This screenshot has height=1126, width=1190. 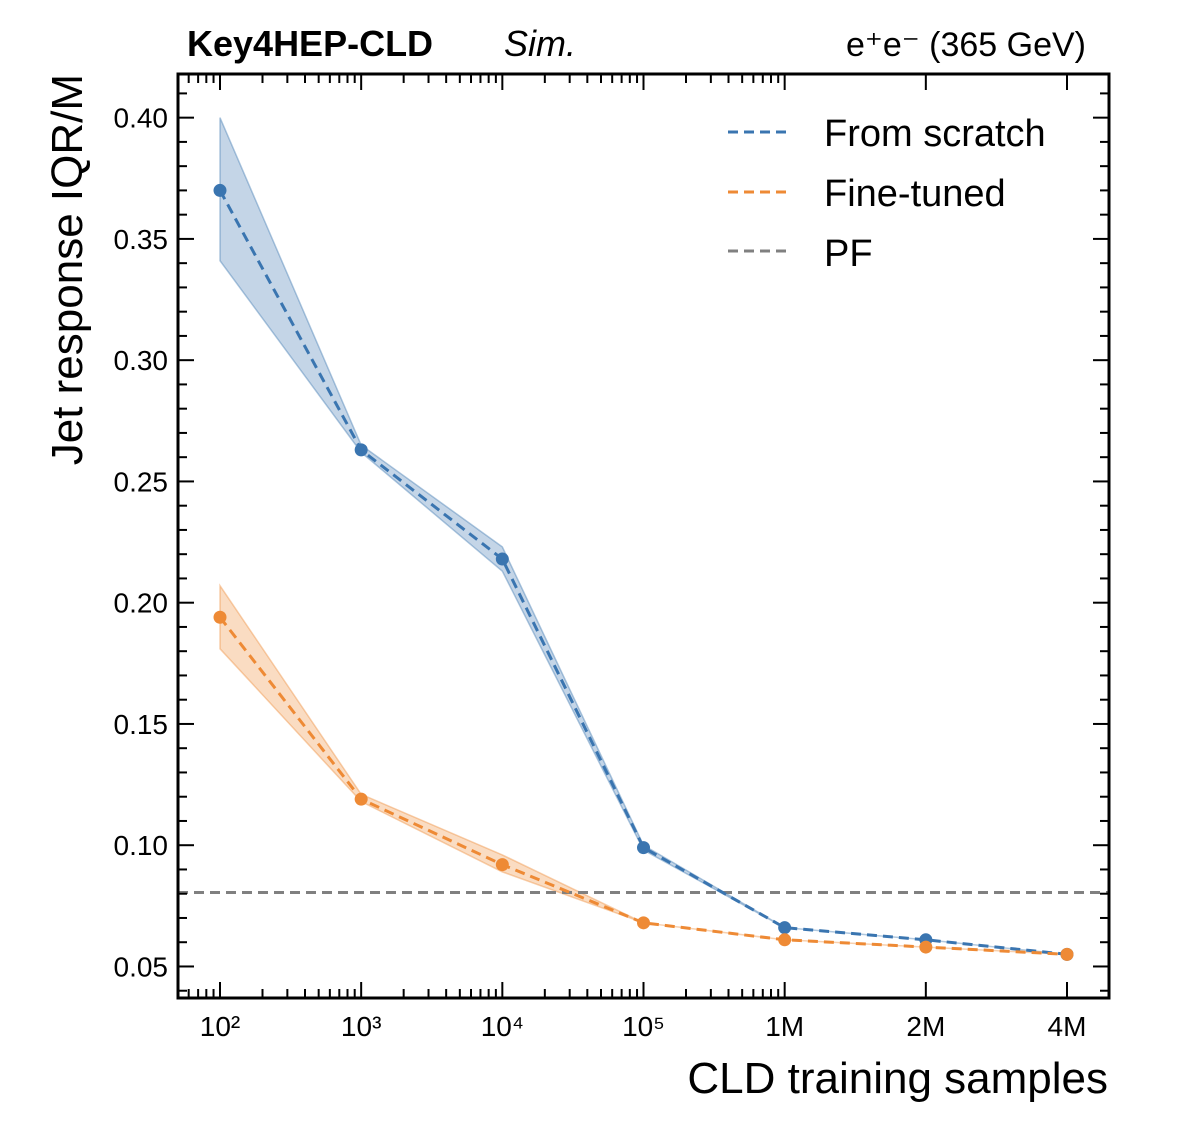 I want to click on legend: From scratch Fine-tuned PF, so click(x=887, y=194).